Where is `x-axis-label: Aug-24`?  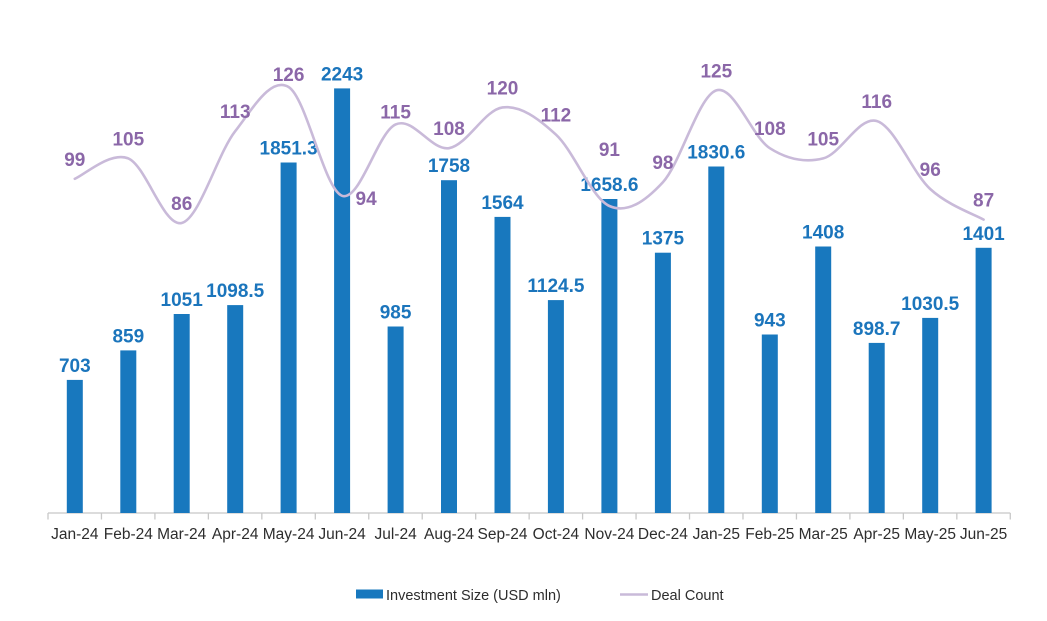 x-axis-label: Aug-24 is located at coordinates (449, 534).